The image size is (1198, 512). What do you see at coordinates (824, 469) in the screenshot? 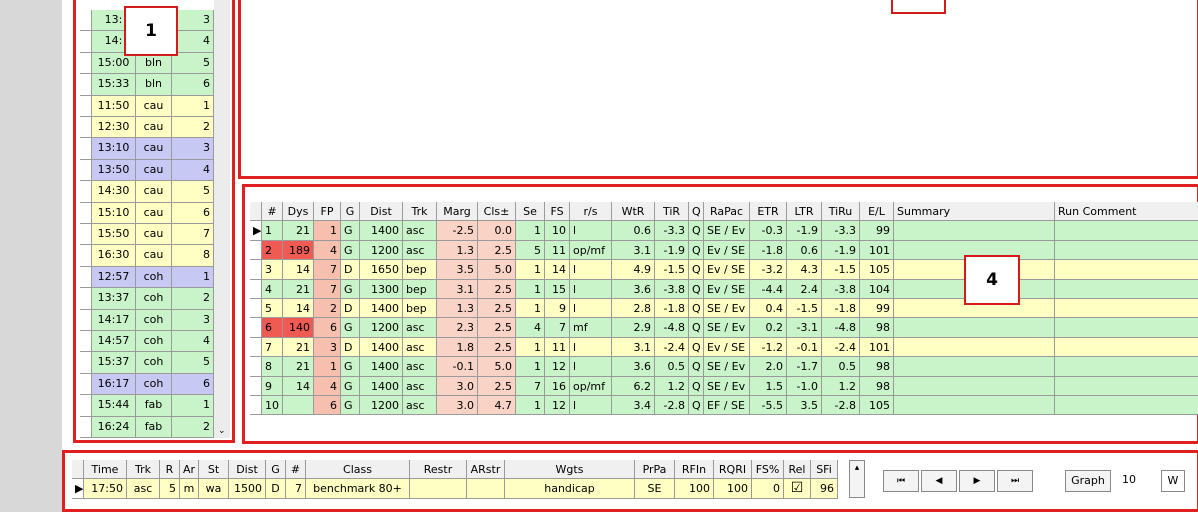
I see `column-header: SFi` at bounding box center [824, 469].